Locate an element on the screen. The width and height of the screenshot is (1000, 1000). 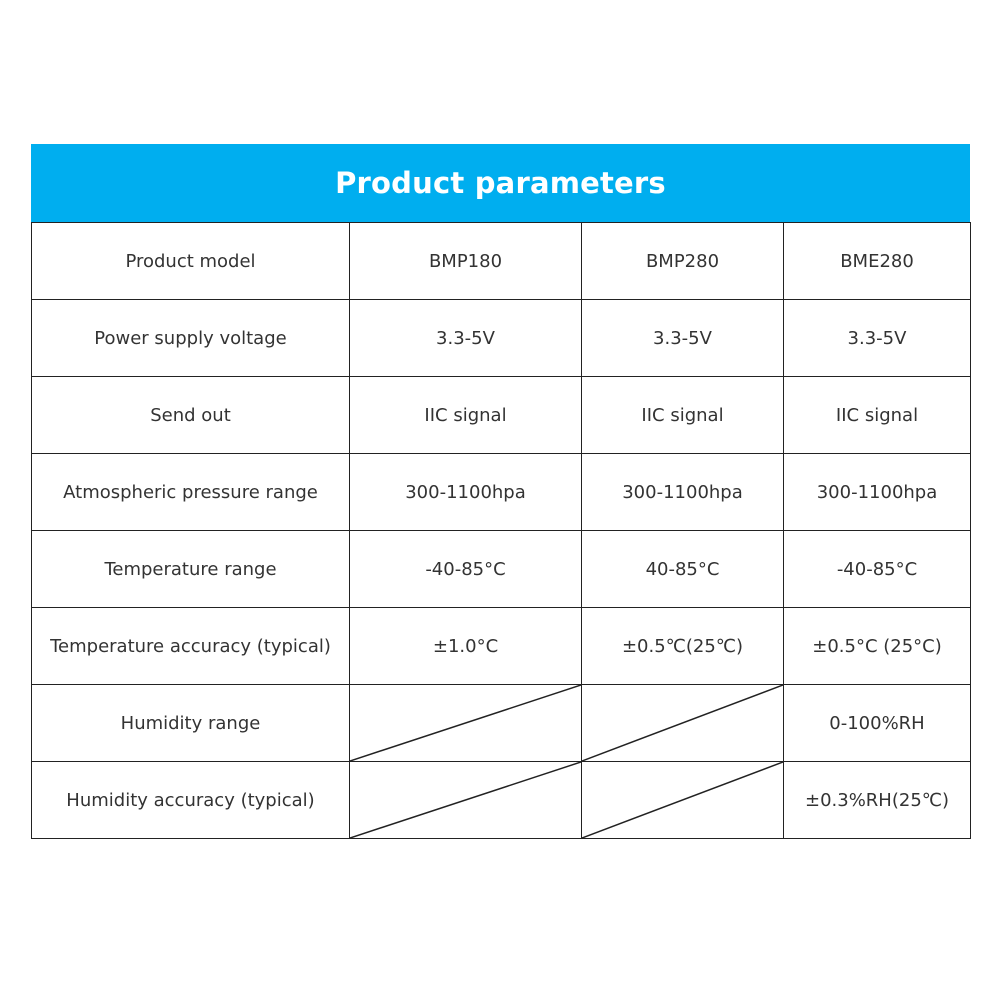
row-label: Power supply voltage is located at coordinates (190, 338).